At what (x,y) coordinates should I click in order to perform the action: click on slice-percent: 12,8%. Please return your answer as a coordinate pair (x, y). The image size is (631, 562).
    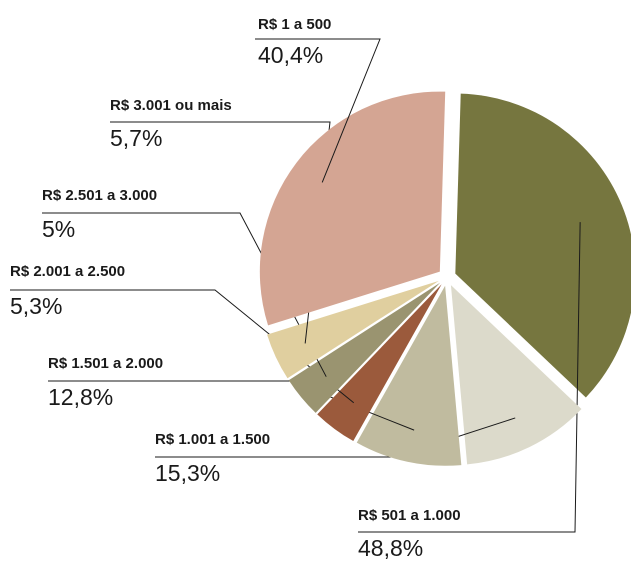
    Looking at the image, I should click on (80, 397).